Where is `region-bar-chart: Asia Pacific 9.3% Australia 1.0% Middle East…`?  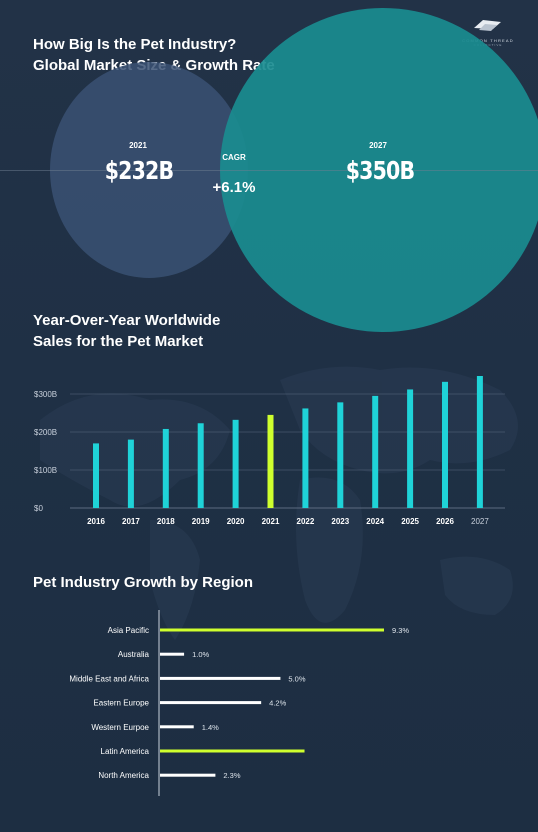
region-bar-chart: Asia Pacific 9.3% Australia 1.0% Middle East… is located at coordinates (239, 703).